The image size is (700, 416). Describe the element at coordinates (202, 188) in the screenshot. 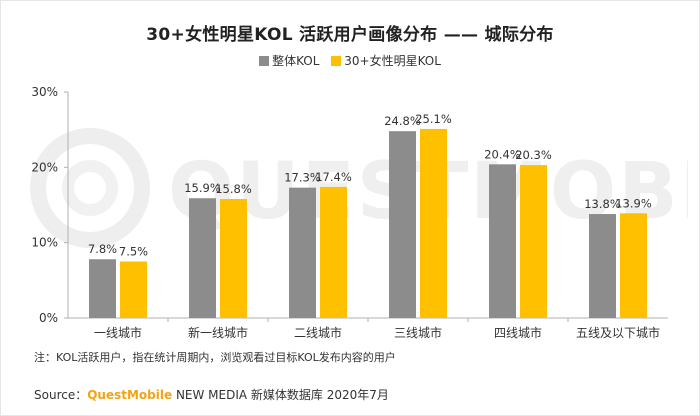

I see `data-label: 15.9%` at that location.